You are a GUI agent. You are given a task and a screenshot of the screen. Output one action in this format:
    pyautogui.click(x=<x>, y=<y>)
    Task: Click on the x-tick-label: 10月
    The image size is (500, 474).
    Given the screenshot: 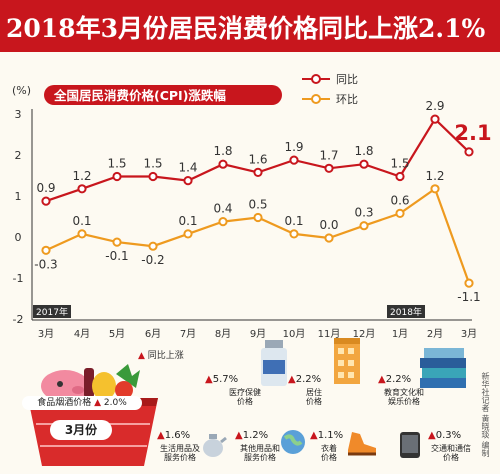 What is the action you would take?
    pyautogui.click(x=294, y=334)
    